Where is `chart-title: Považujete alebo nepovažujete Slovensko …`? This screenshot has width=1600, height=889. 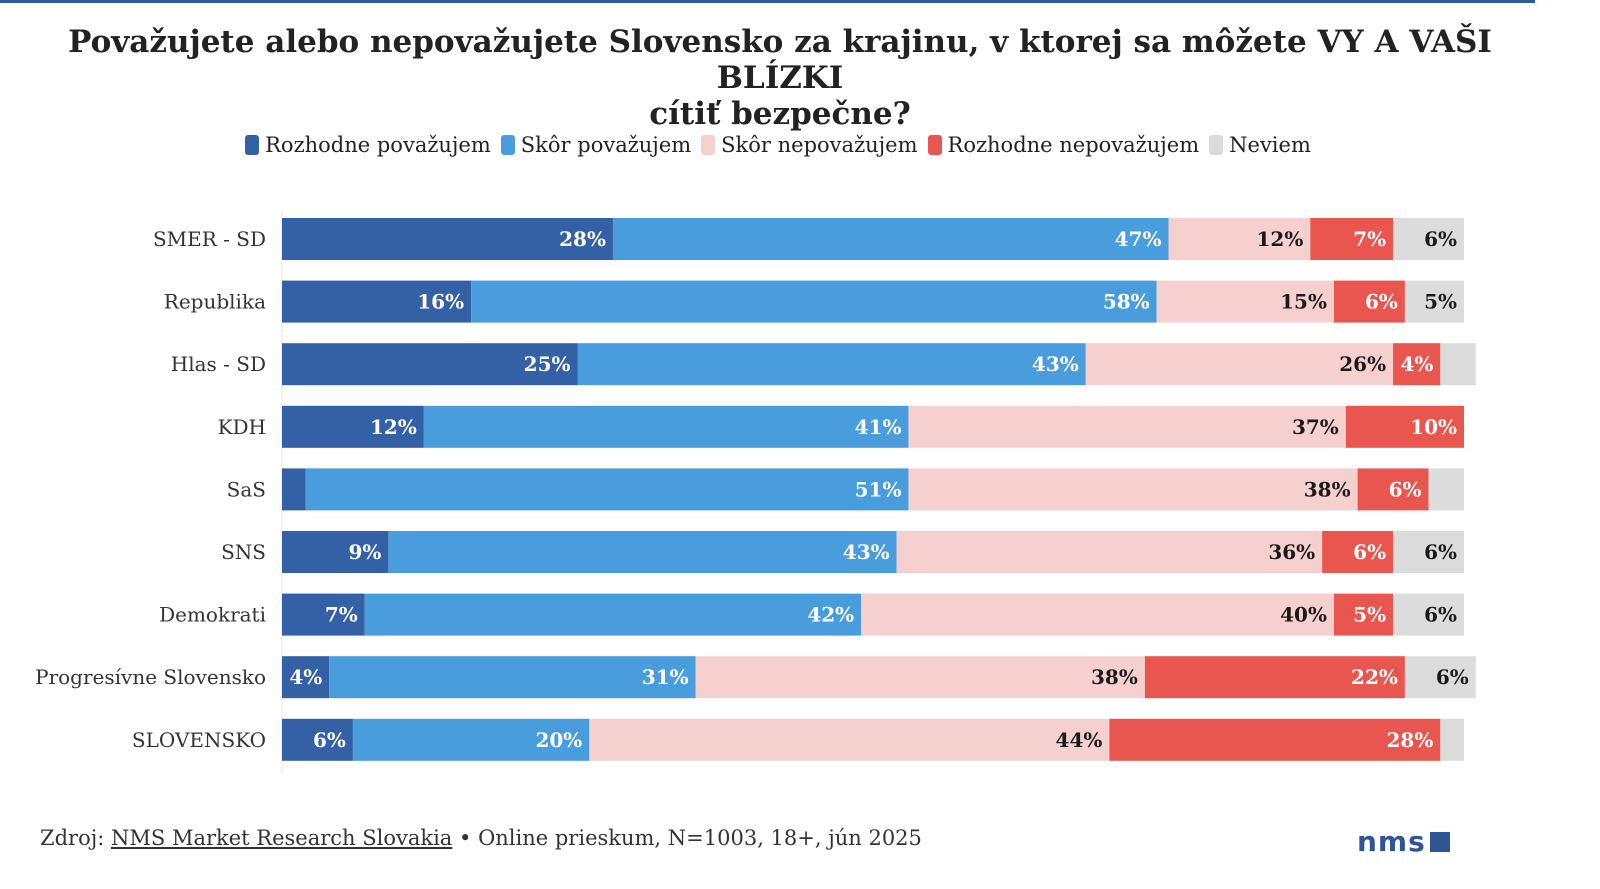 chart-title: Považujete alebo nepovažujete Slovensko … is located at coordinates (780, 78).